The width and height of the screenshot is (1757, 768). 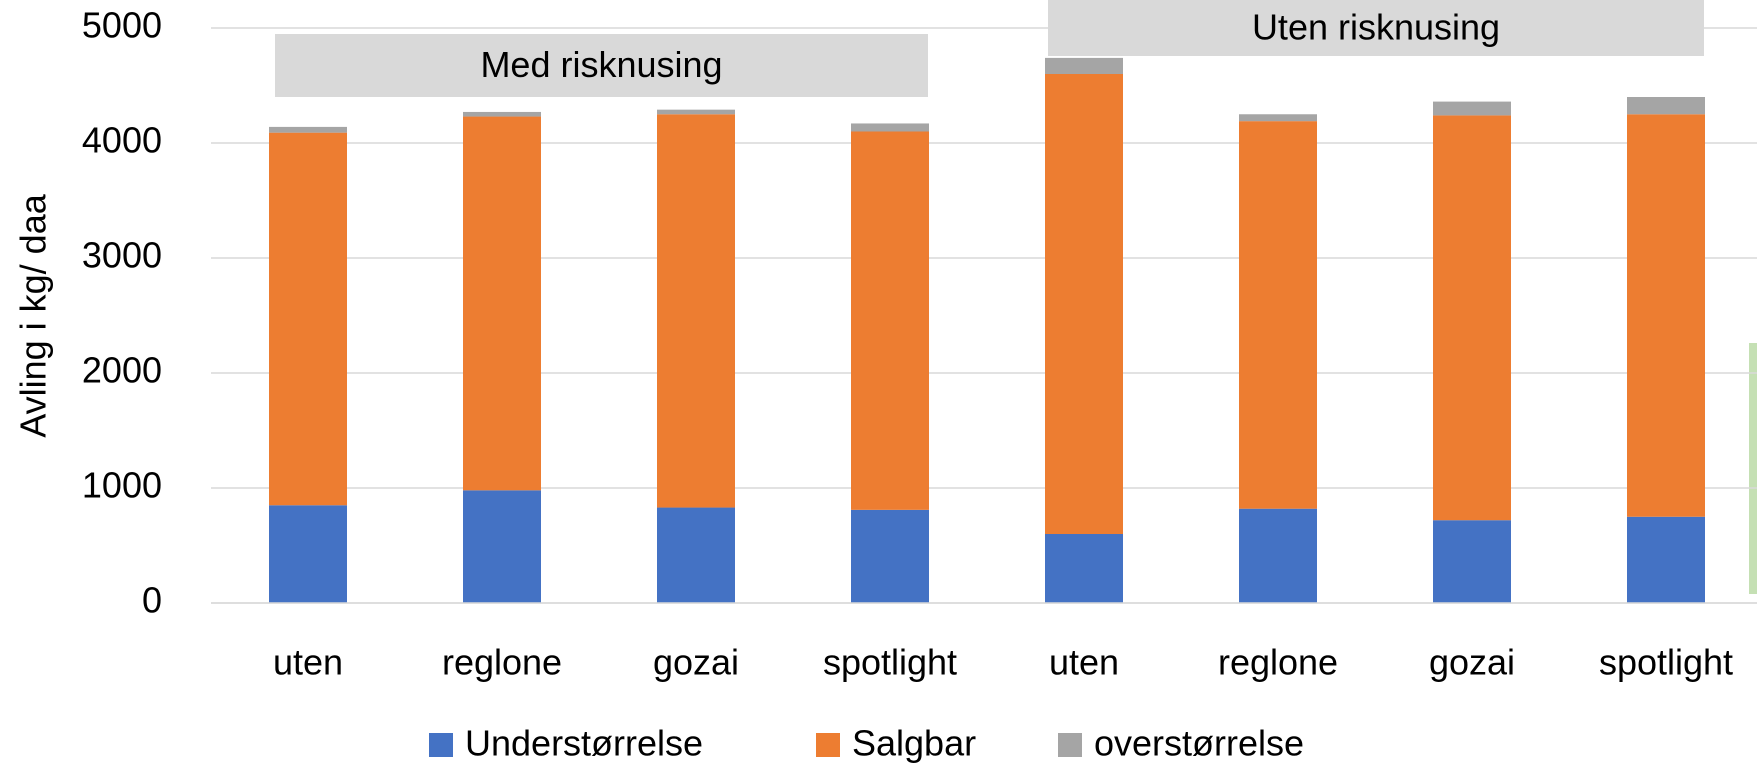 What do you see at coordinates (1199, 743) in the screenshot?
I see `legend-label: overstørrelse` at bounding box center [1199, 743].